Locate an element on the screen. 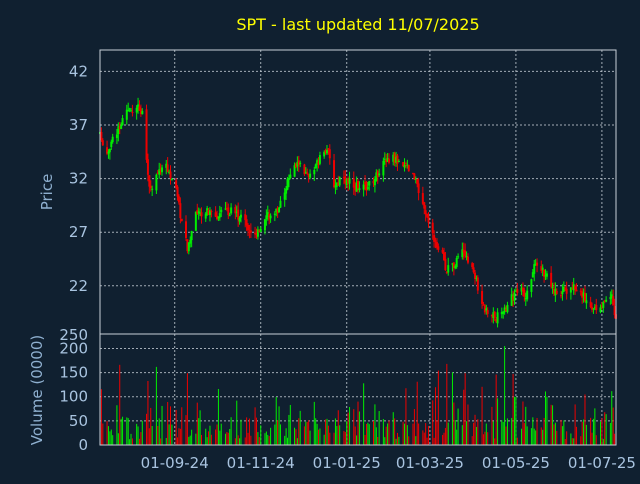  volume-tick-label: 150 is located at coordinates (73, 373).